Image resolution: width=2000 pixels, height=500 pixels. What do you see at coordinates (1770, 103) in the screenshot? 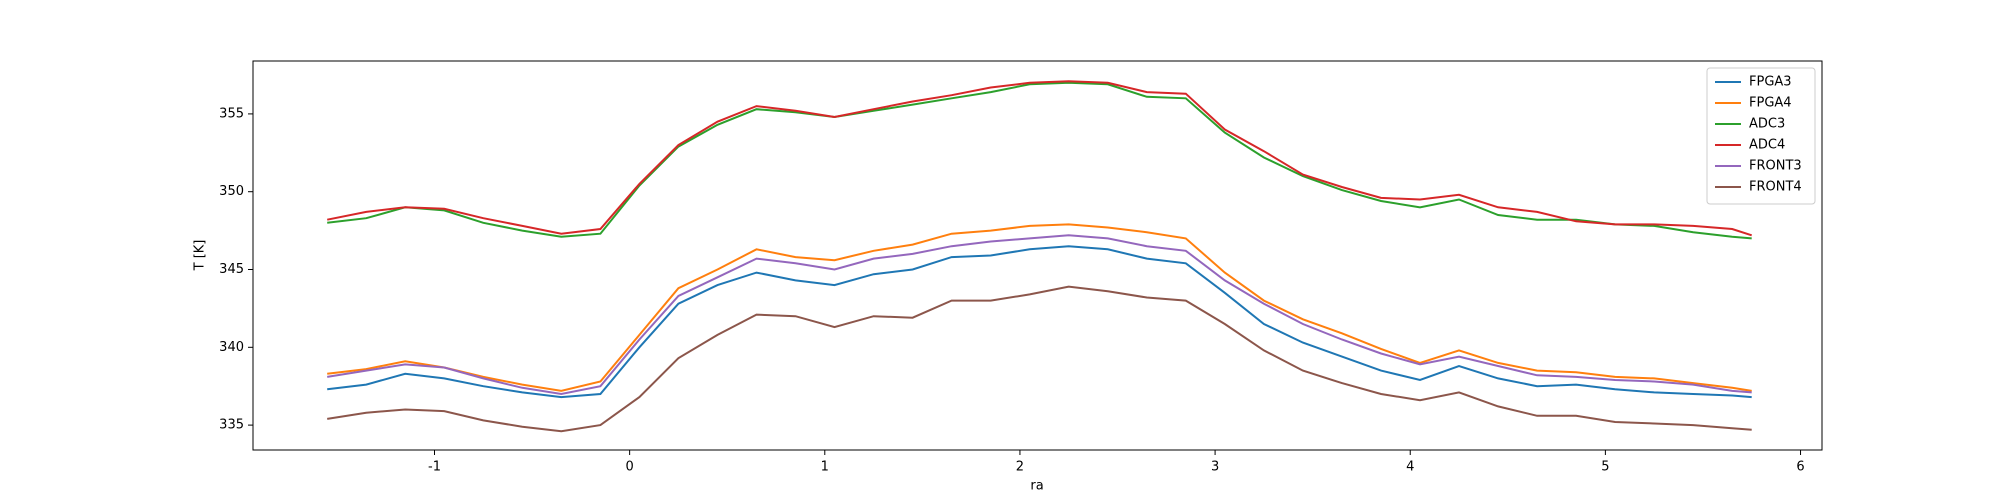
I see `legend-label: FPGA4` at bounding box center [1770, 103].